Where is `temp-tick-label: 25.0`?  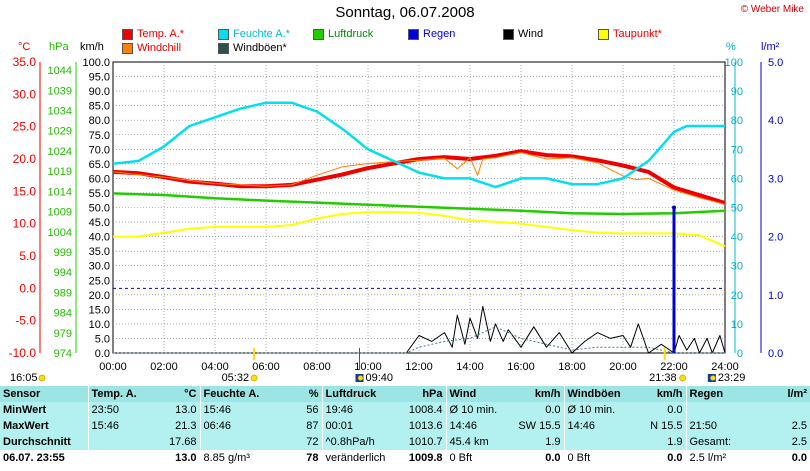 temp-tick-label: 25.0 is located at coordinates (25, 127).